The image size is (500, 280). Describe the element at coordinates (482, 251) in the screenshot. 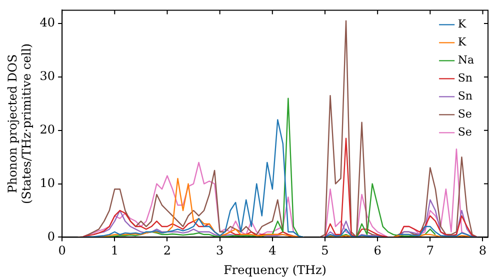

I see `x-tick-label: 8` at that location.